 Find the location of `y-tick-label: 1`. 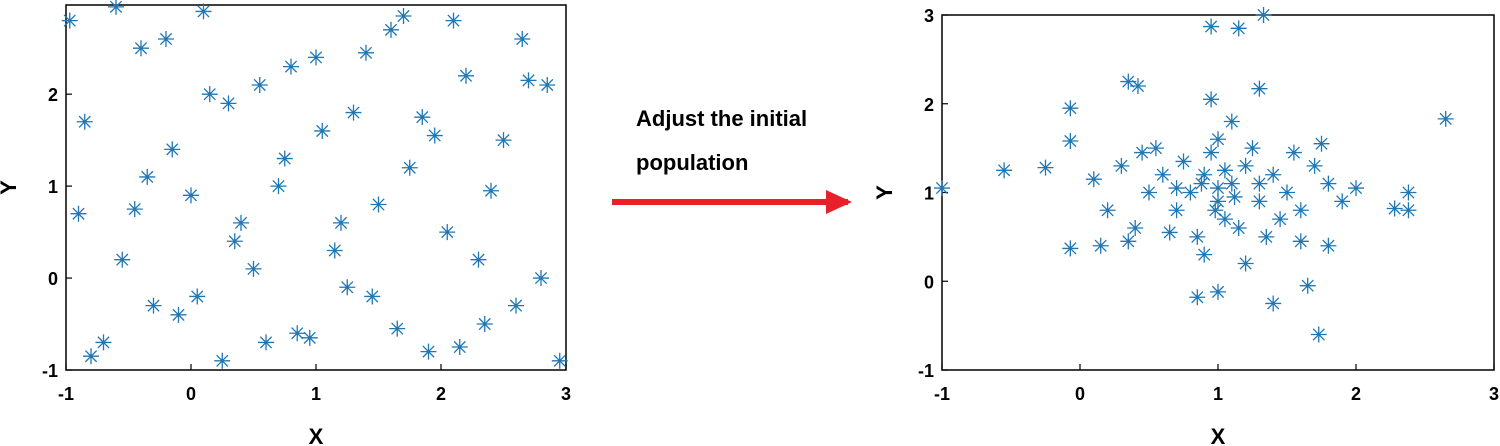

y-tick-label: 1 is located at coordinates (929, 194).